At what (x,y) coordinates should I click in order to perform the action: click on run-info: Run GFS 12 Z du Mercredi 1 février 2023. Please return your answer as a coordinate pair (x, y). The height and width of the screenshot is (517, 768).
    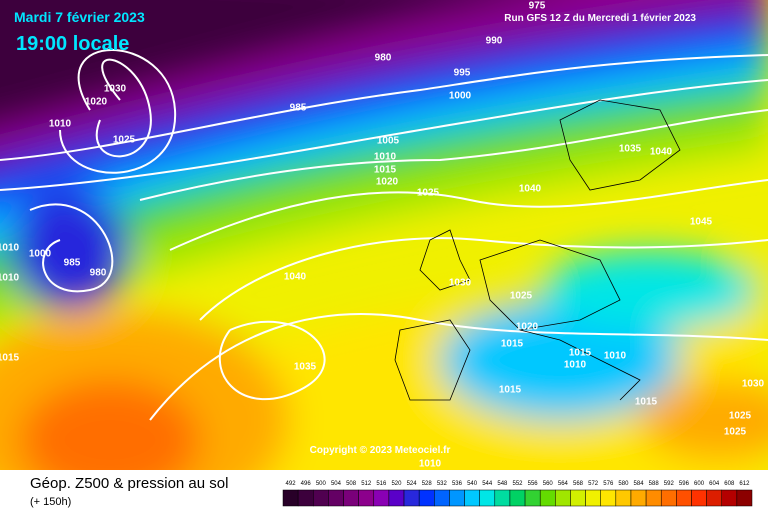
    Looking at the image, I should click on (600, 18).